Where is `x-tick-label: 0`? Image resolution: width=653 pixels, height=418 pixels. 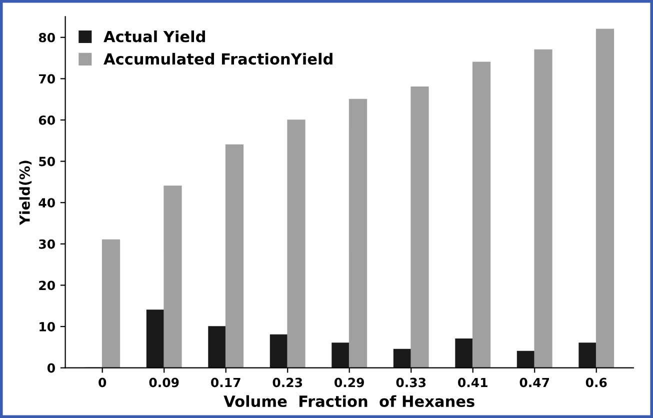 x-tick-label: 0 is located at coordinates (102, 383).